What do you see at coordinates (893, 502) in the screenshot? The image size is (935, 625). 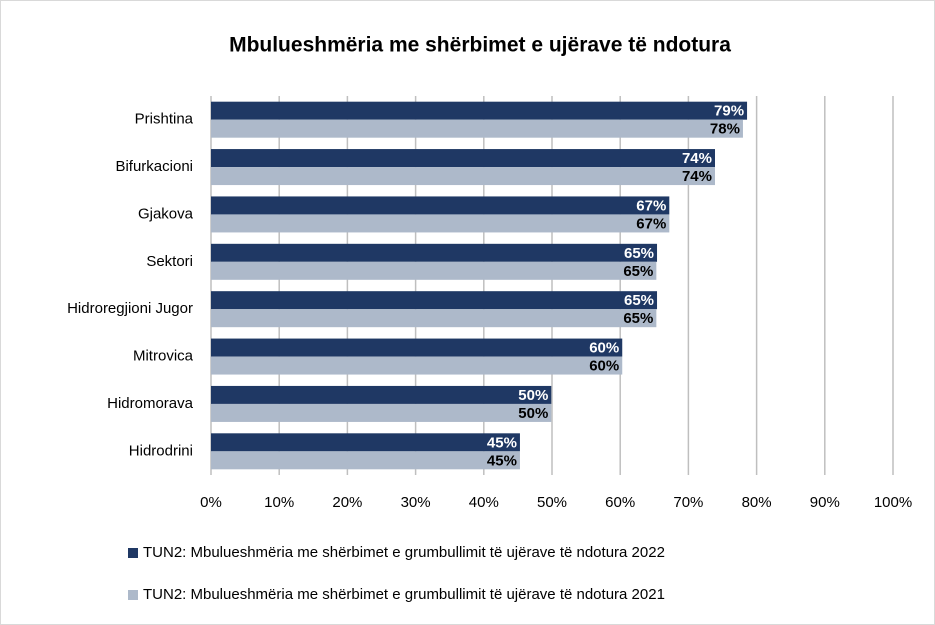 I see `x-tick-label: 100%` at bounding box center [893, 502].